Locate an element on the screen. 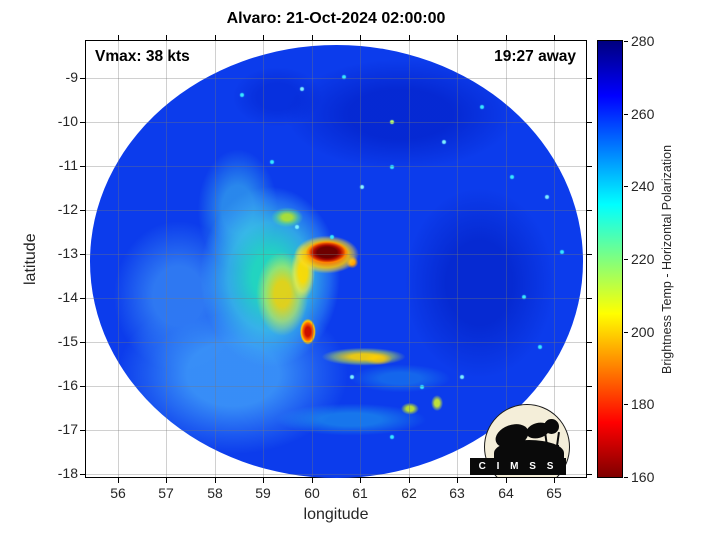 The image size is (720, 540). colorbar-tick-label: 200 is located at coordinates (643, 332).